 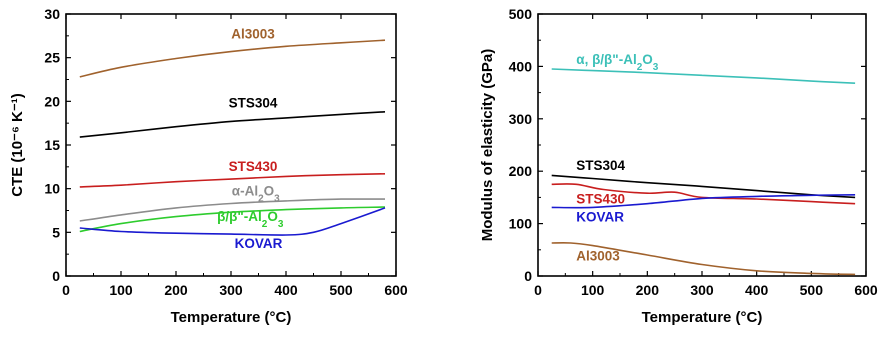 I want to click on y-tick-label: 100, so click(x=521, y=224).